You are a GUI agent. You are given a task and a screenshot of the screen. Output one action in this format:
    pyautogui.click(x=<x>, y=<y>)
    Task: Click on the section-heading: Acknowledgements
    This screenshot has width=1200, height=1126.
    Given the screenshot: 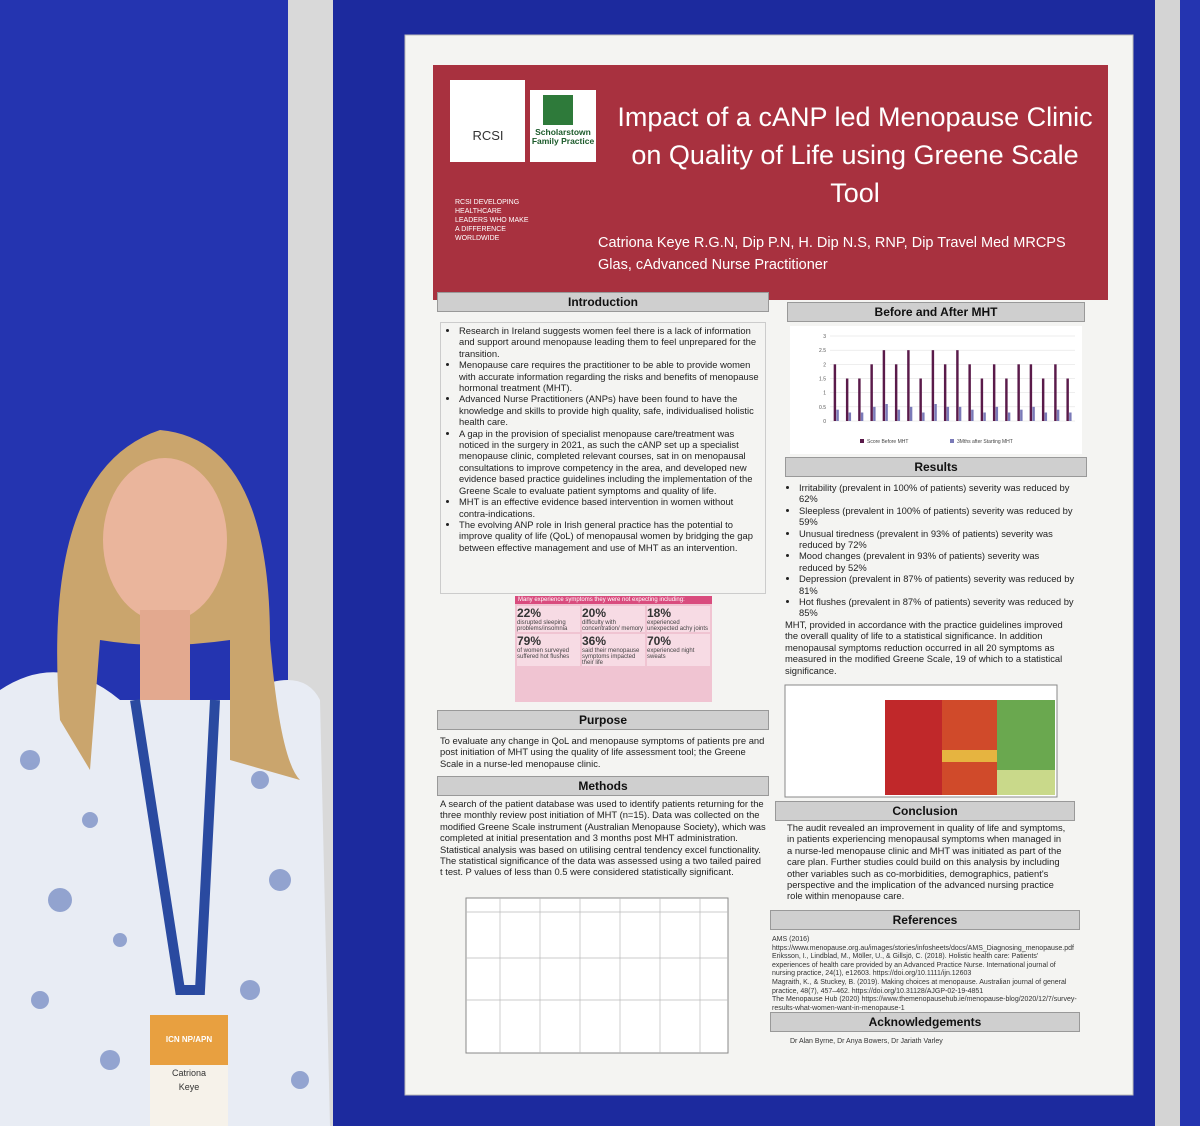 What is the action you would take?
    pyautogui.click(x=925, y=1022)
    